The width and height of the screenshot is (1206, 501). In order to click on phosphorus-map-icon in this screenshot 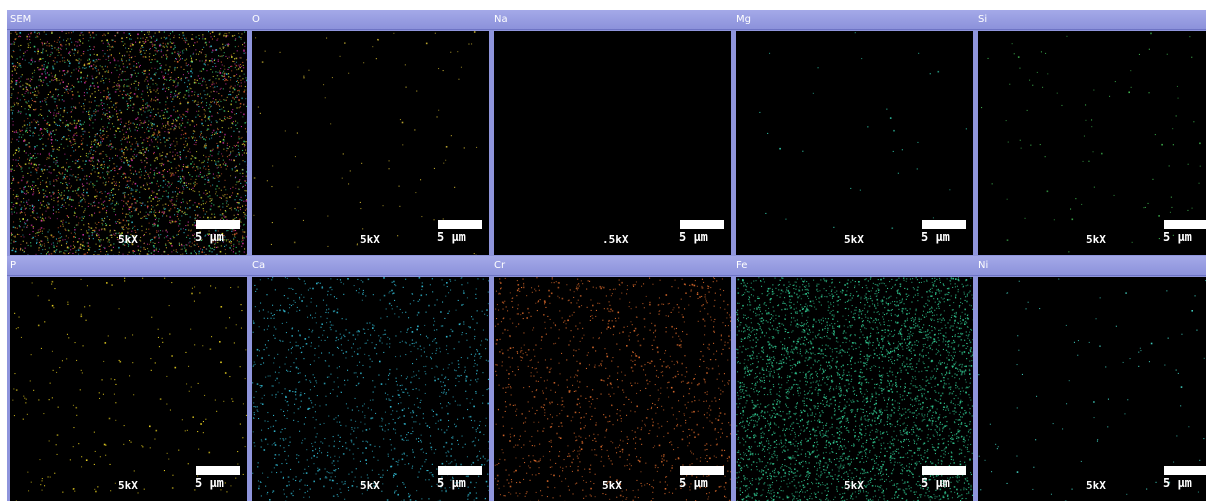, I will do `click(129, 389)`.